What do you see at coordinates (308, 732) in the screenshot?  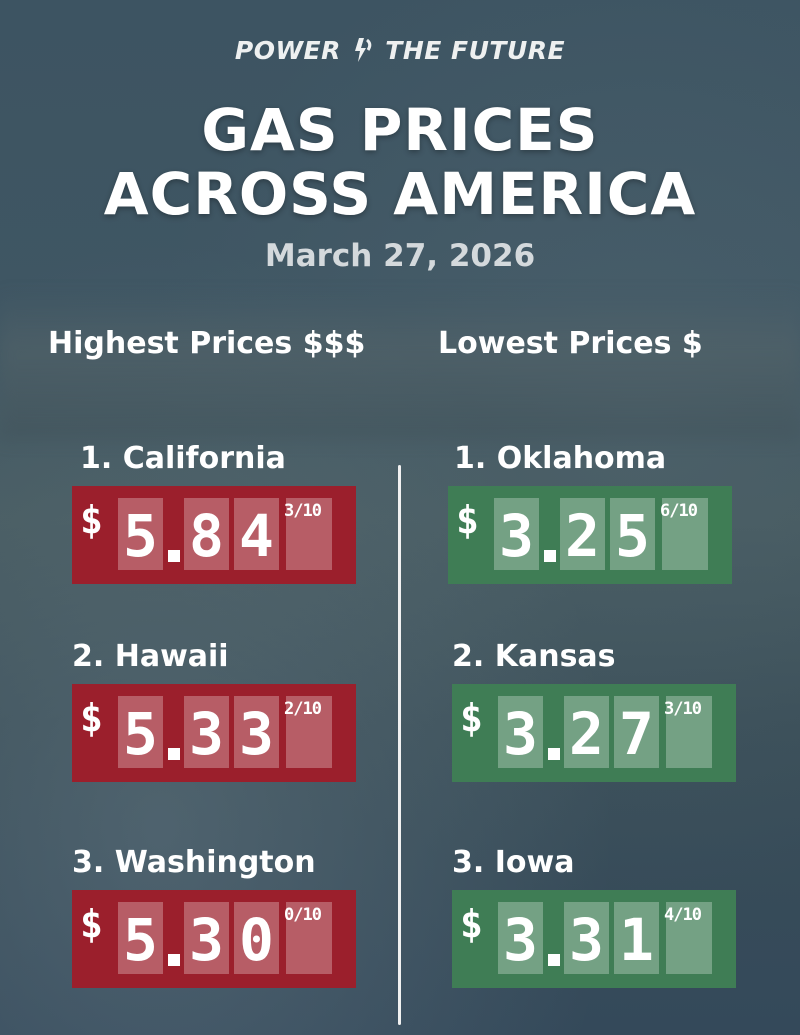 I see `price-fraction: 2/10` at bounding box center [308, 732].